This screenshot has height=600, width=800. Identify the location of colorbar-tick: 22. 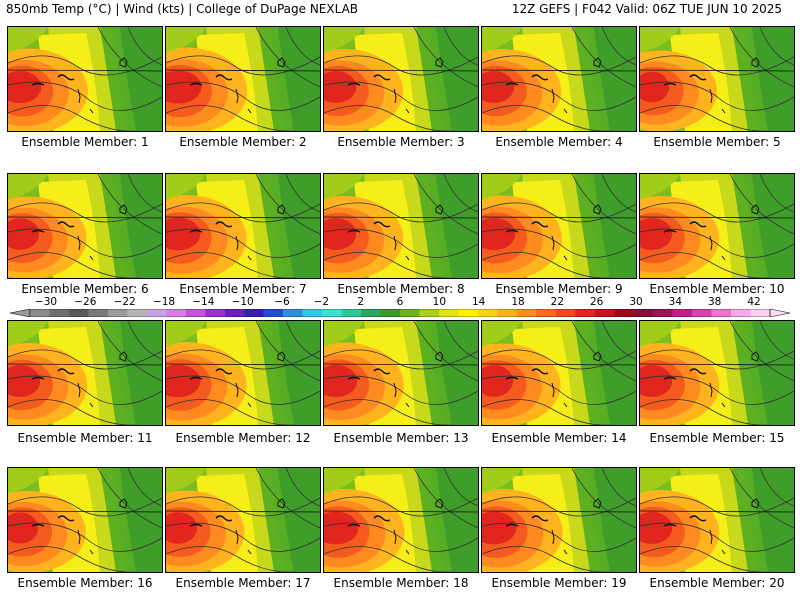
(557, 302).